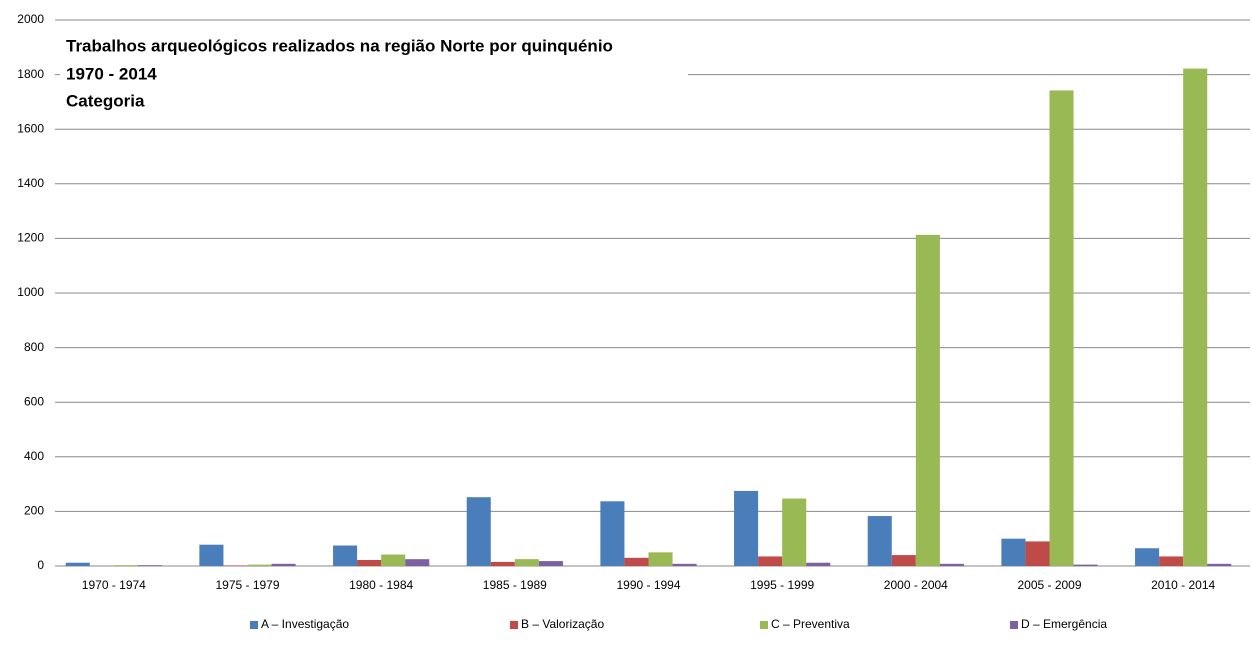  Describe the element at coordinates (111, 73) in the screenshot. I see `chart-subtitle: 1970 - 2014` at that location.